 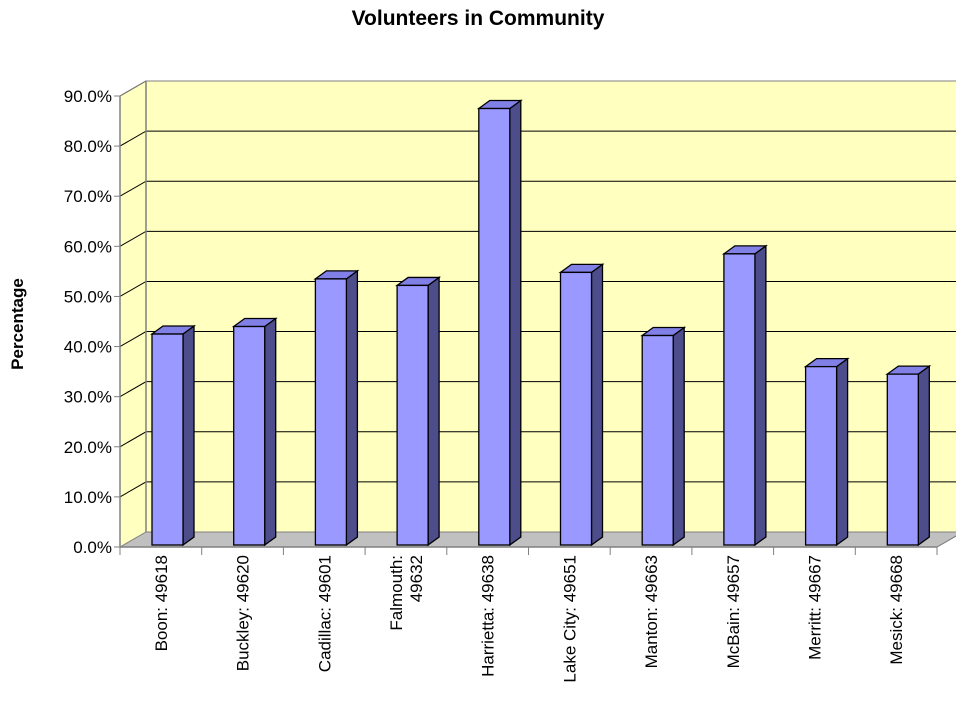 I want to click on x-tick-label: Boon: 49618, so click(x=161, y=603).